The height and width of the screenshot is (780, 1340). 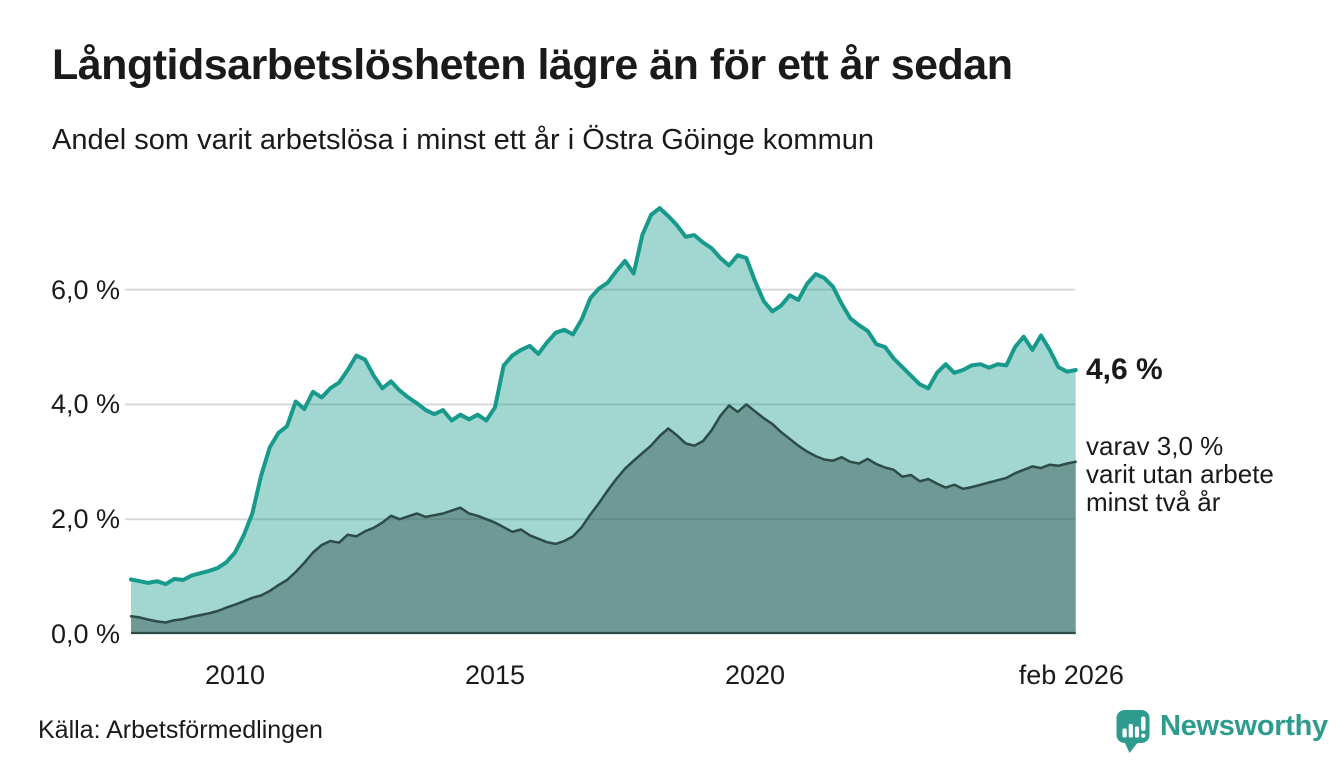 I want to click on y-axis-label: 4,0 %, so click(x=85, y=404).